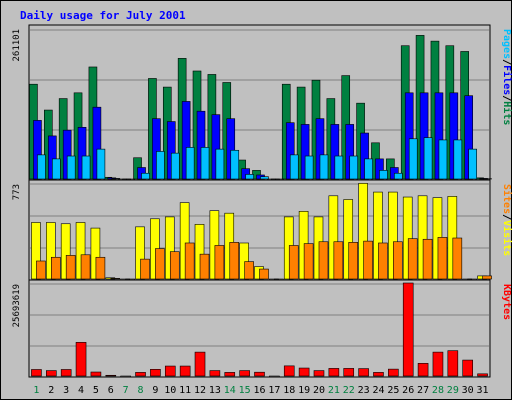 This screenshot has height=400, width=512. What do you see at coordinates (334, 390) in the screenshot?
I see `day-label-21: 21` at bounding box center [334, 390].